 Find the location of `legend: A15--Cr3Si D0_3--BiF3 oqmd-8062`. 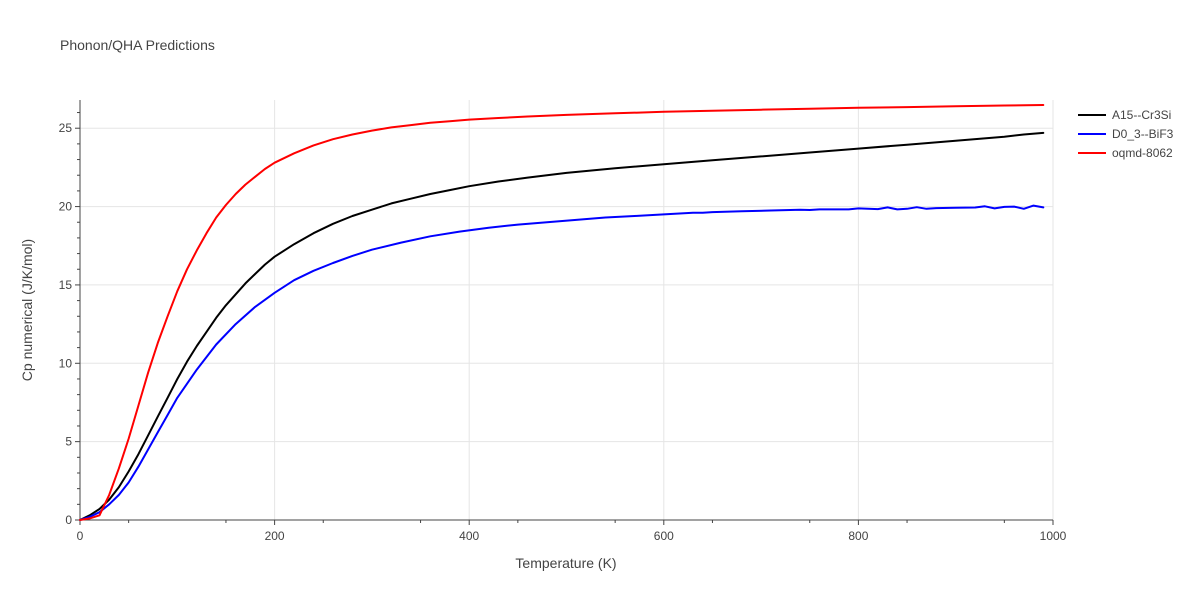

legend: A15--Cr3Si D0_3--BiF3 oqmd-8062 is located at coordinates (1126, 134).